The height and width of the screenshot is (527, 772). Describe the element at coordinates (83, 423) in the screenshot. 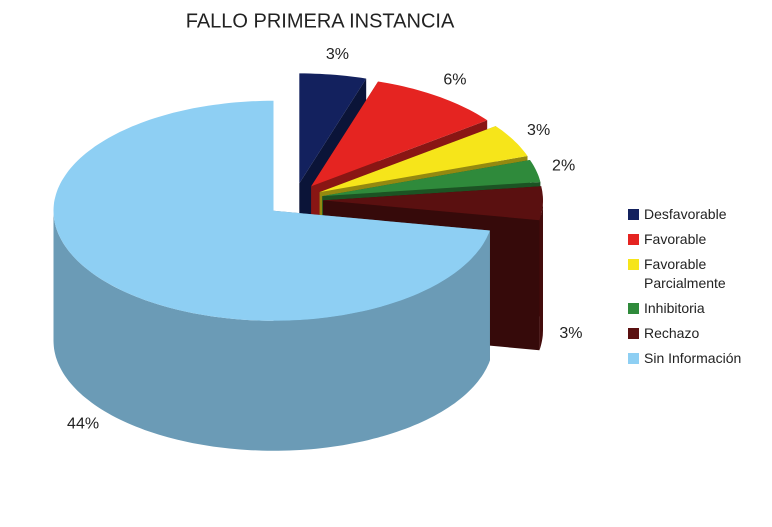

I see `data-label: 44%` at that location.